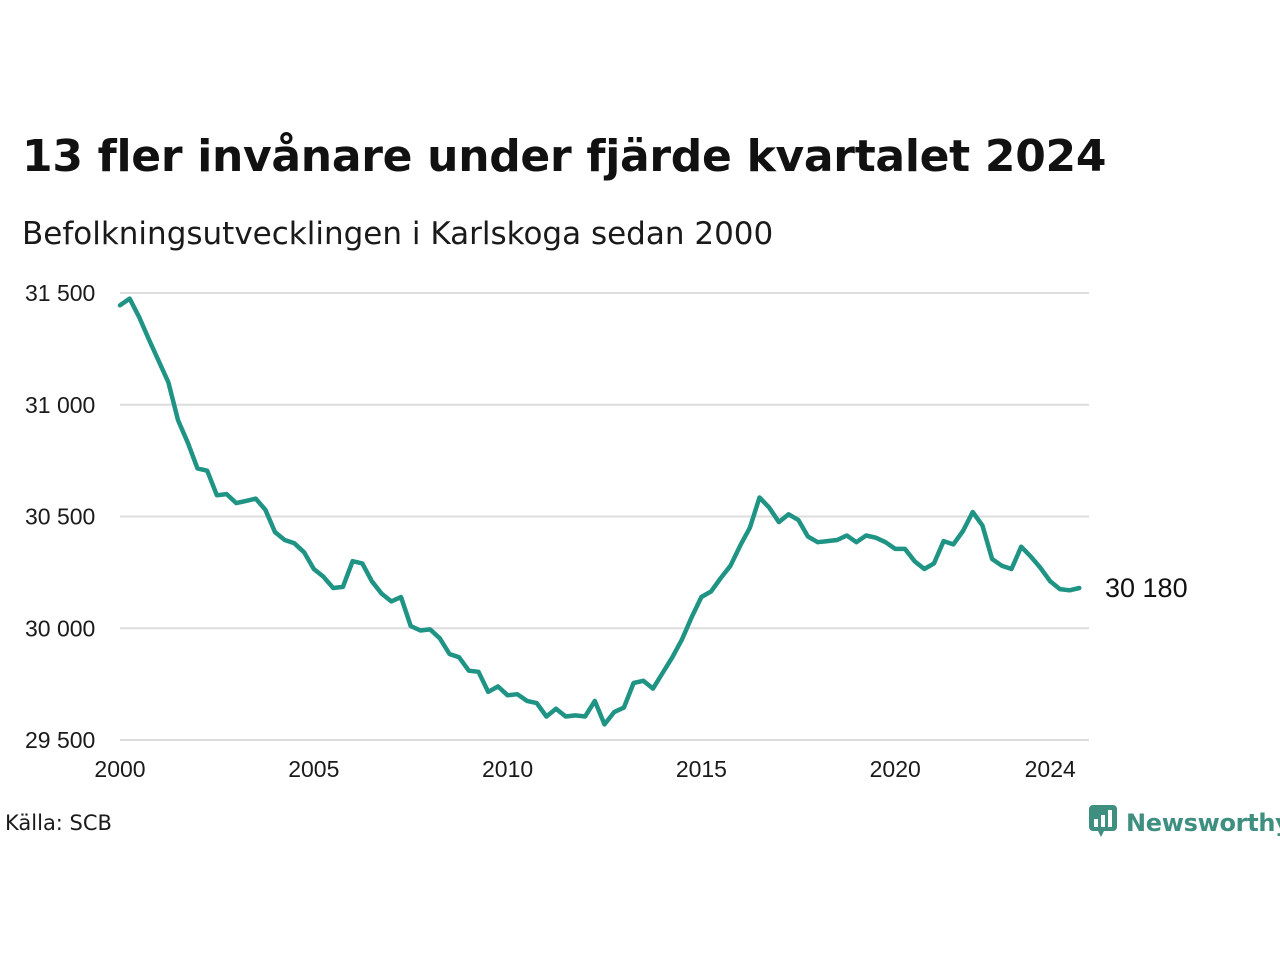  I want to click on source-note: Källa: SCB, so click(58, 823).